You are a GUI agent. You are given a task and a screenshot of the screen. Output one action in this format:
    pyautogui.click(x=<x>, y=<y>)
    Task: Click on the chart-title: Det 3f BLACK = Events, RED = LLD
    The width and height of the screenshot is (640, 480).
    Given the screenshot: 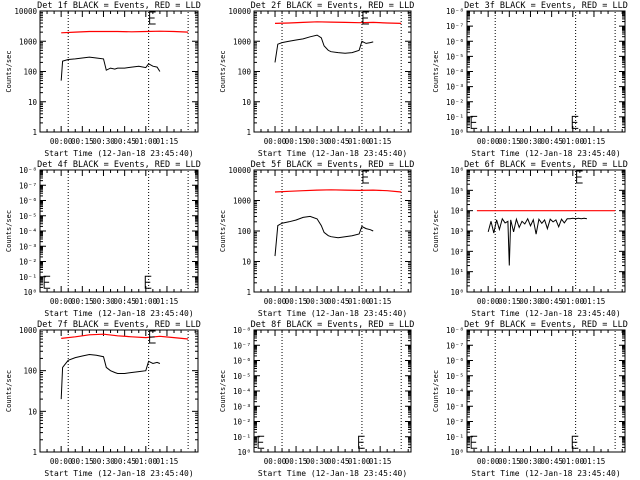 What is the action you would take?
    pyautogui.click(x=546, y=6)
    